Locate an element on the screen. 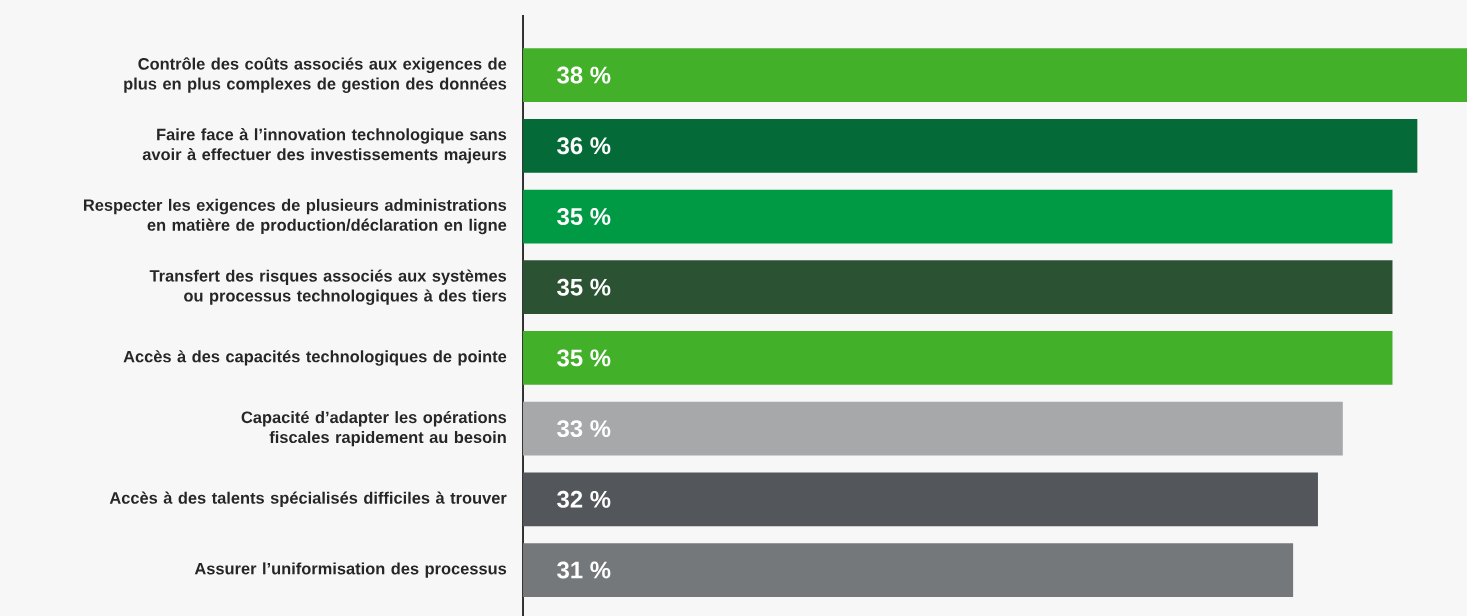 This screenshot has width=1467, height=616. data-label: 36 % is located at coordinates (584, 146).